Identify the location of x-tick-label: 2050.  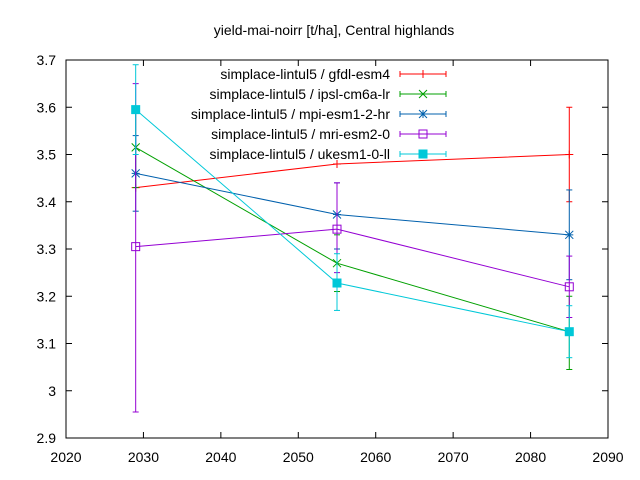
(298, 457).